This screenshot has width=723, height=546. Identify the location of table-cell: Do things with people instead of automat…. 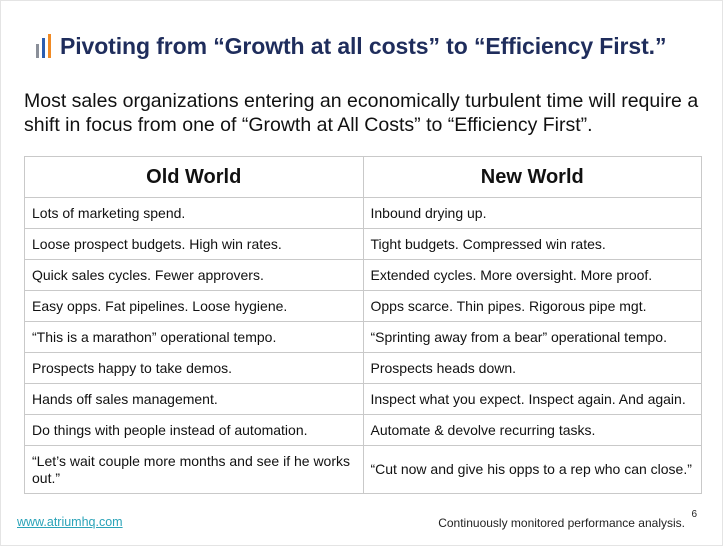
(194, 430).